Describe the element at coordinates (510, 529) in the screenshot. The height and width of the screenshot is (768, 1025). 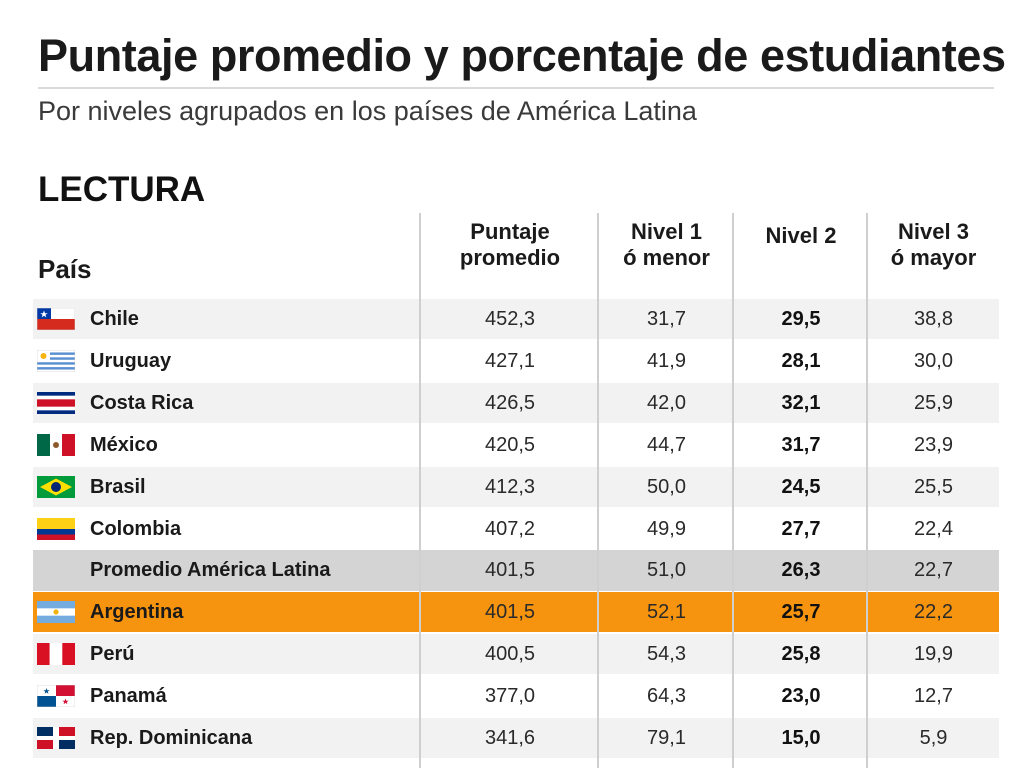
I see `score-cell: 407,2` at that location.